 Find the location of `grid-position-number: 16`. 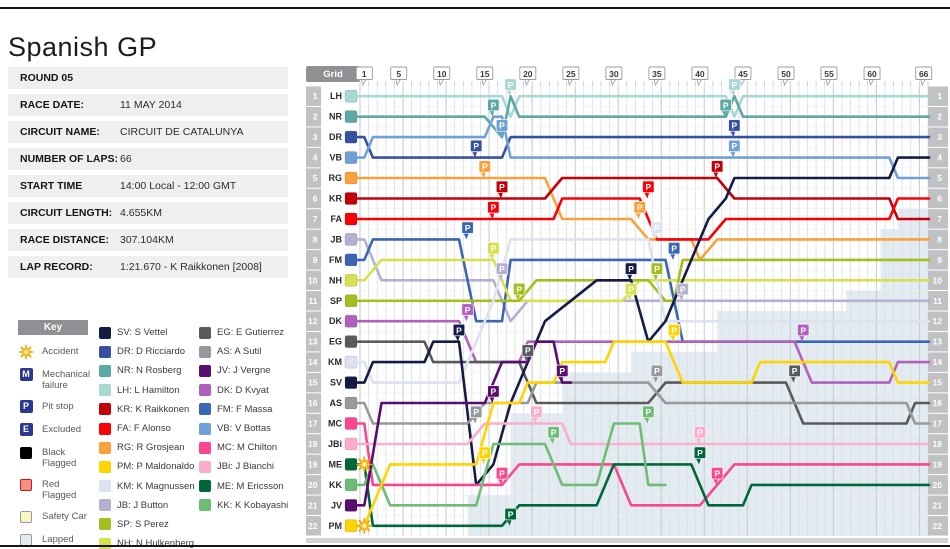

grid-position-number: 16 is located at coordinates (313, 403).